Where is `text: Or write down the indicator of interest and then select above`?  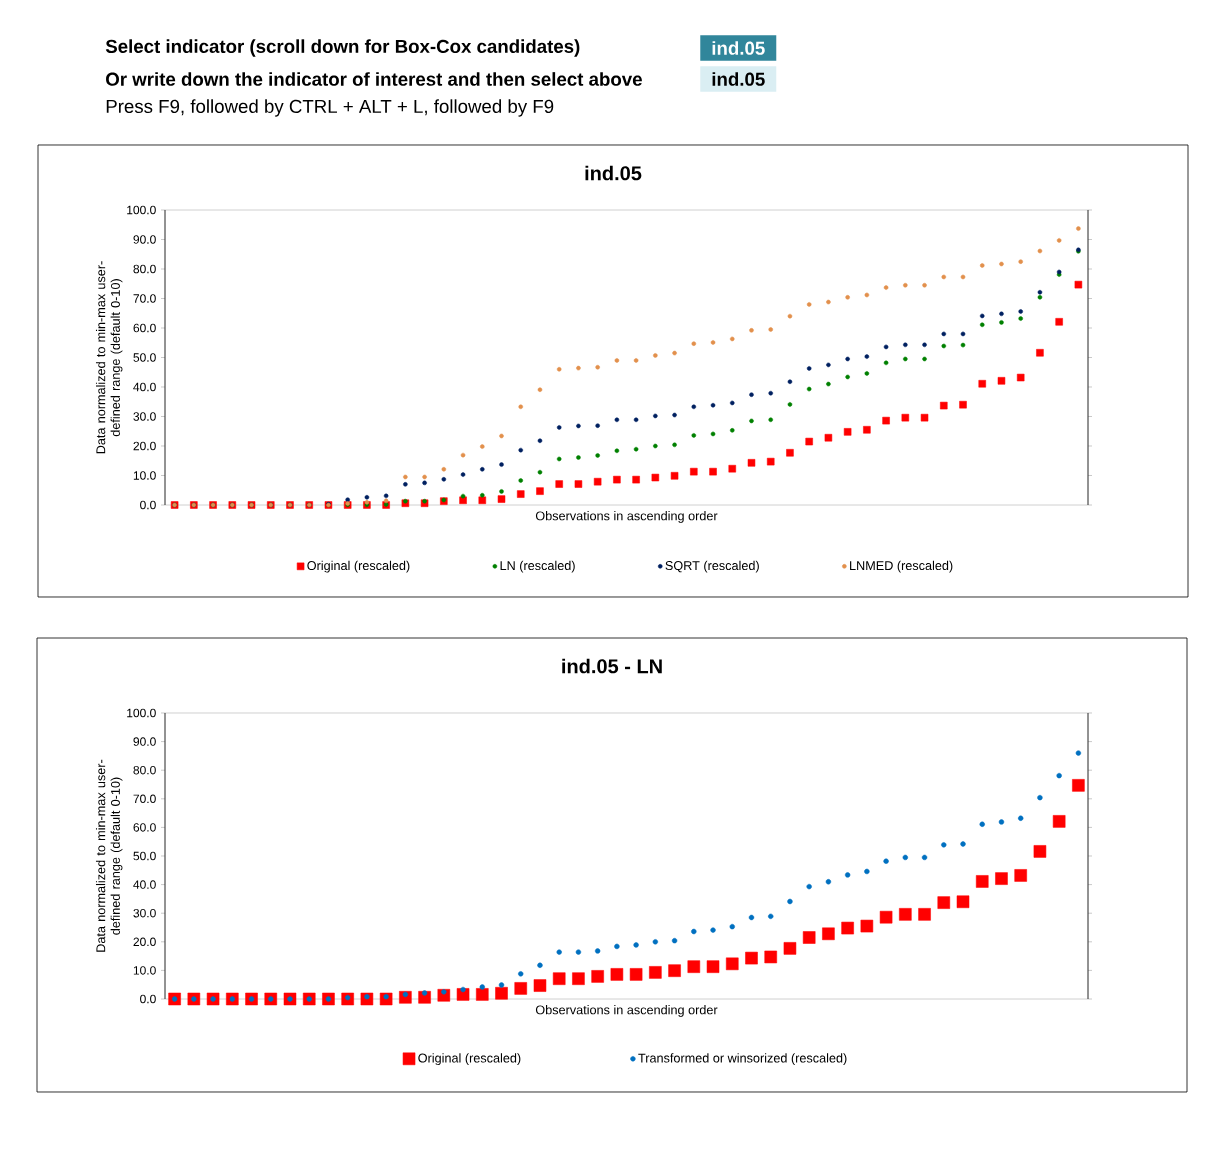
text: Or write down the indicator of interest and then select above is located at coordinates (374, 79).